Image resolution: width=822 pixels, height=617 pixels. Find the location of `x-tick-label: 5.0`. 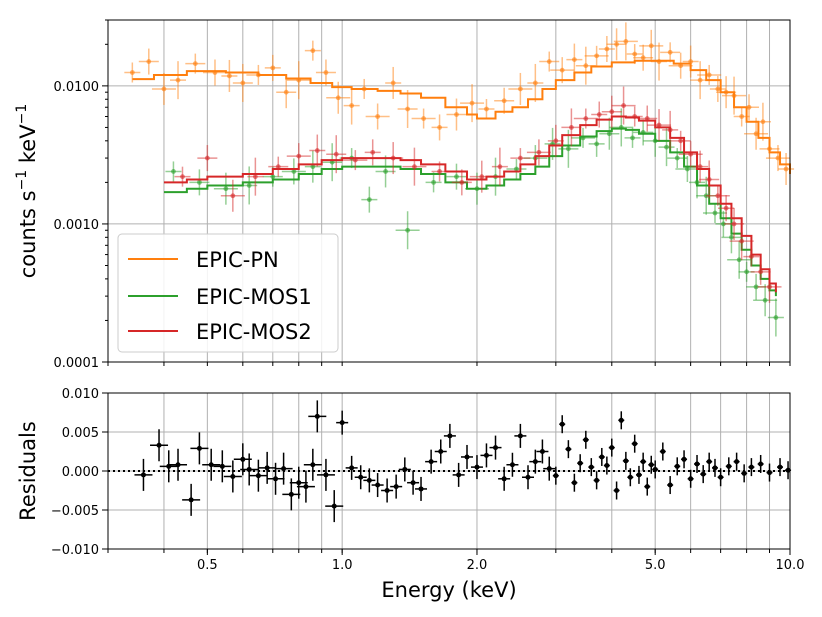

x-tick-label: 5.0 is located at coordinates (655, 565).